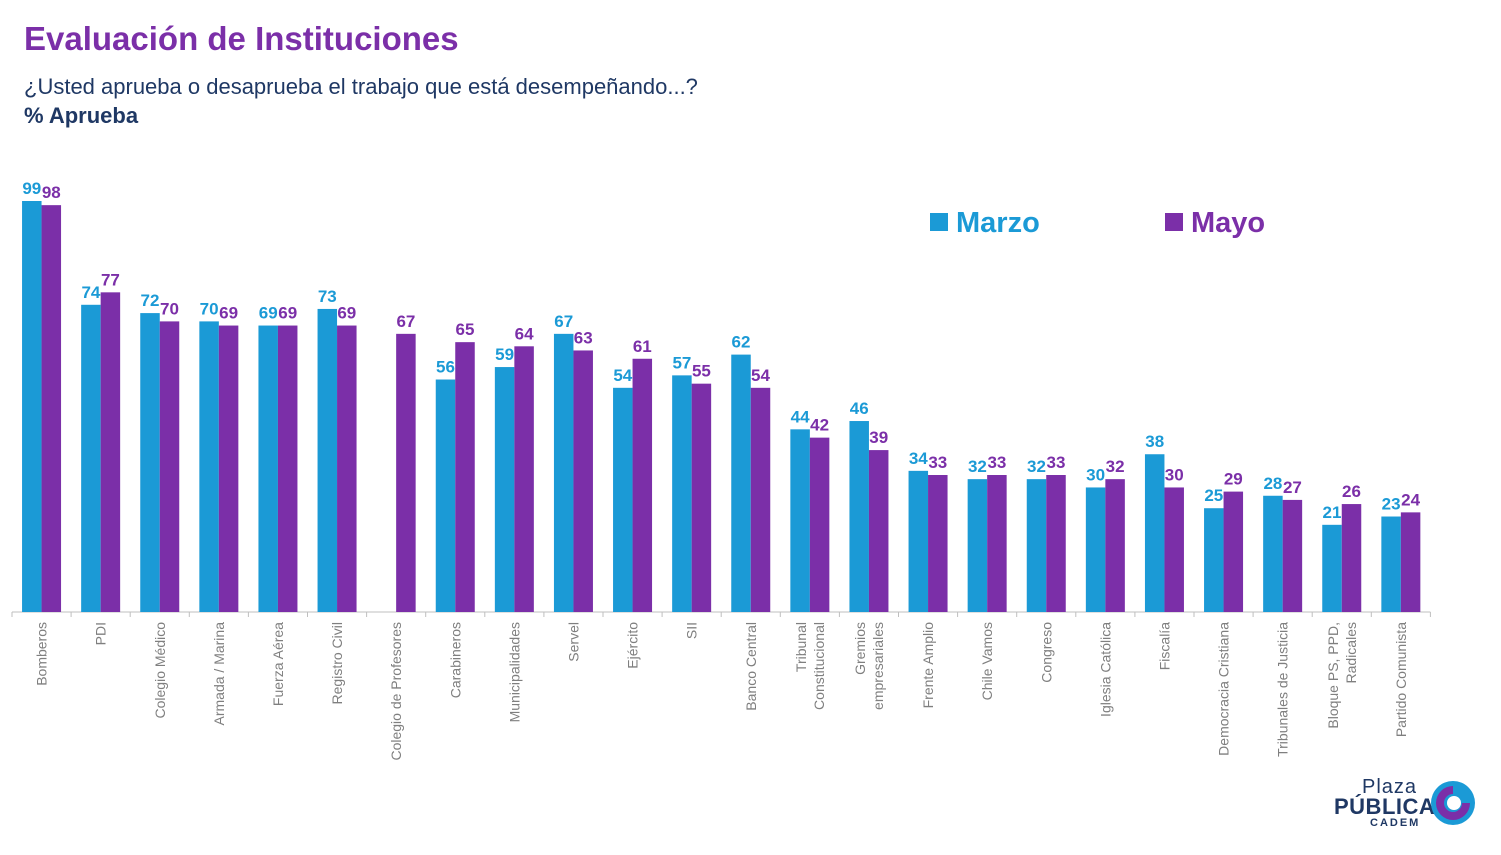 The image size is (1501, 855). What do you see at coordinates (998, 223) in the screenshot?
I see `legend-label-marzo: Marzo` at bounding box center [998, 223].